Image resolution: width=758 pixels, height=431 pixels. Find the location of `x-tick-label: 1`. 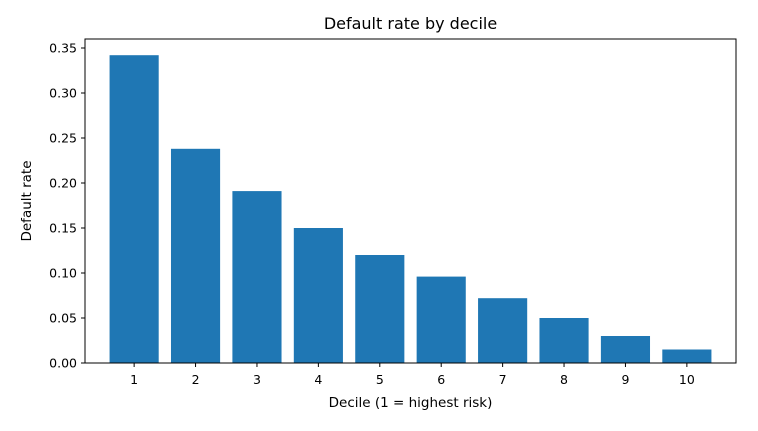

x-tick-label: 1 is located at coordinates (134, 379).